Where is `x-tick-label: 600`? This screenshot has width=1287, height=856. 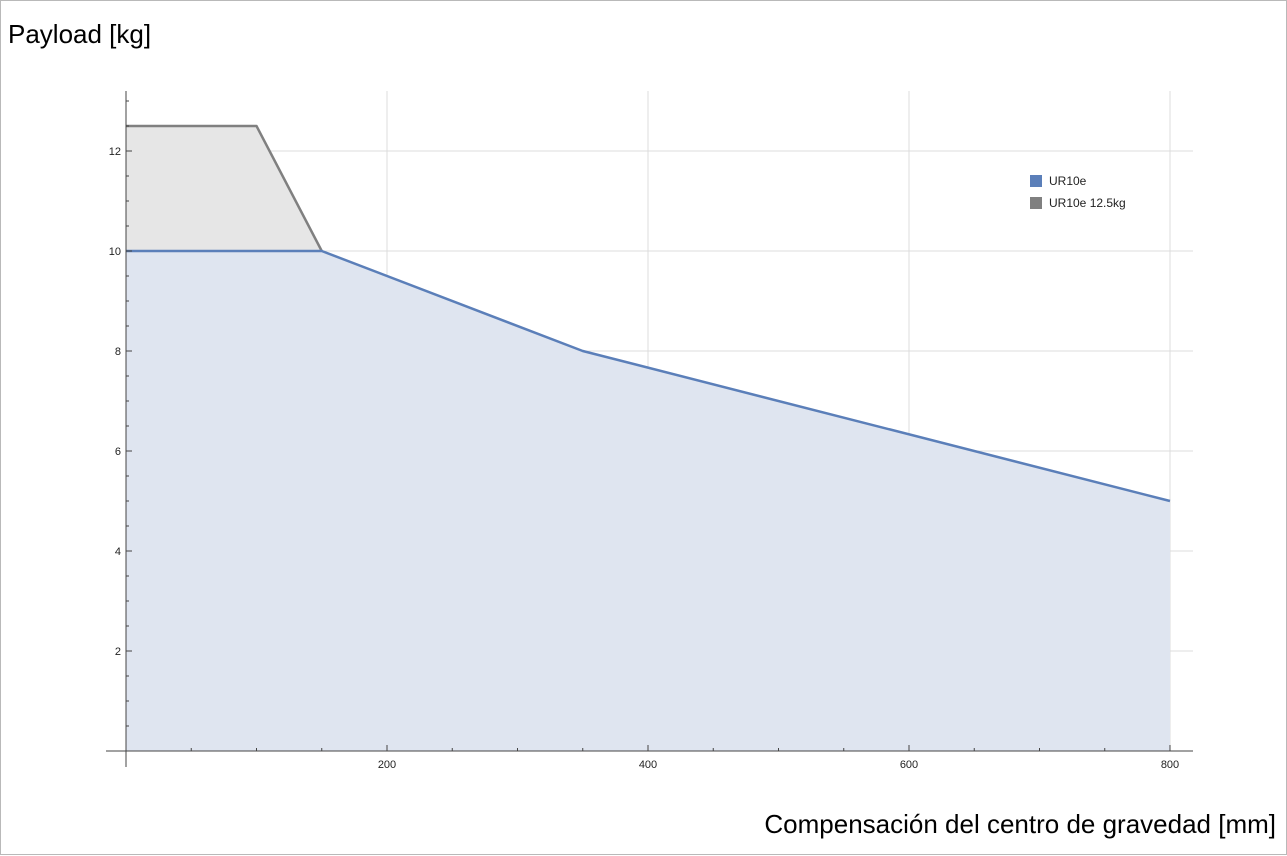
x-tick-label: 600 is located at coordinates (909, 765).